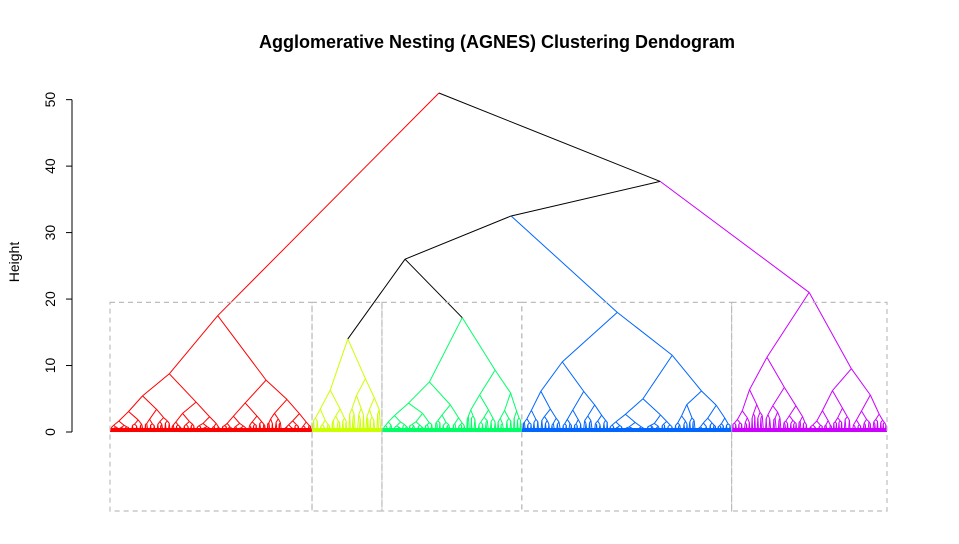 This screenshot has width=959, height=544. I want to click on y-tick-label: 50, so click(50, 100).